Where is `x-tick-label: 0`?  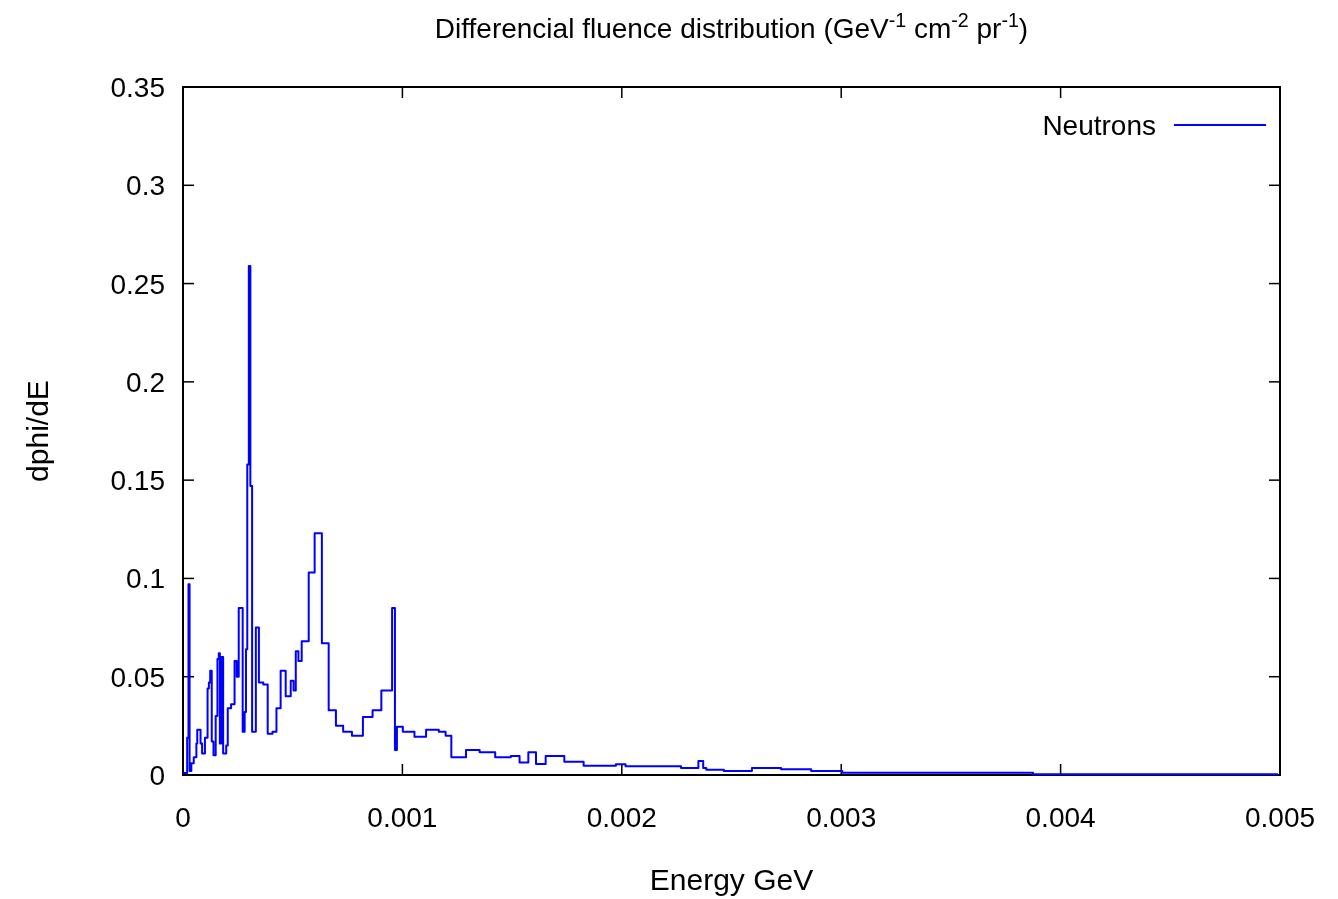
x-tick-label: 0 is located at coordinates (183, 817).